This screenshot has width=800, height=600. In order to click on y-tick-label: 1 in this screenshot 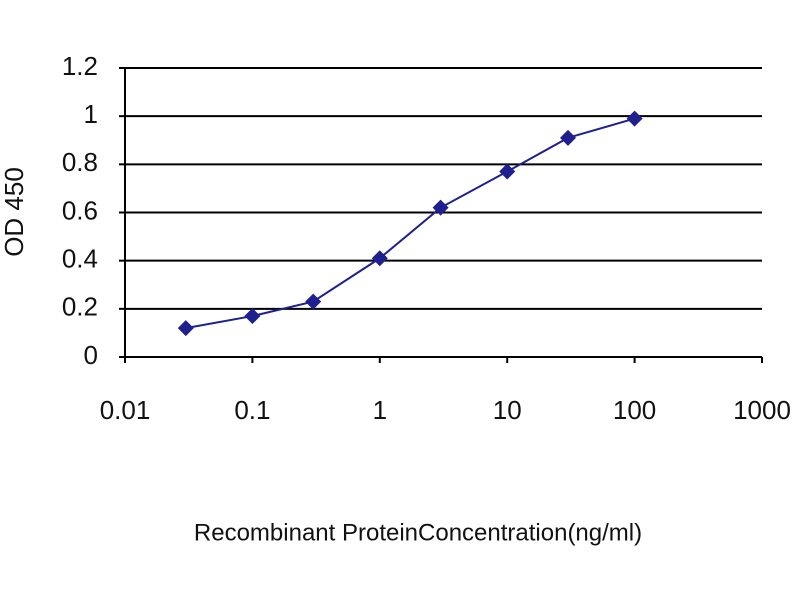, I will do `click(91, 114)`.